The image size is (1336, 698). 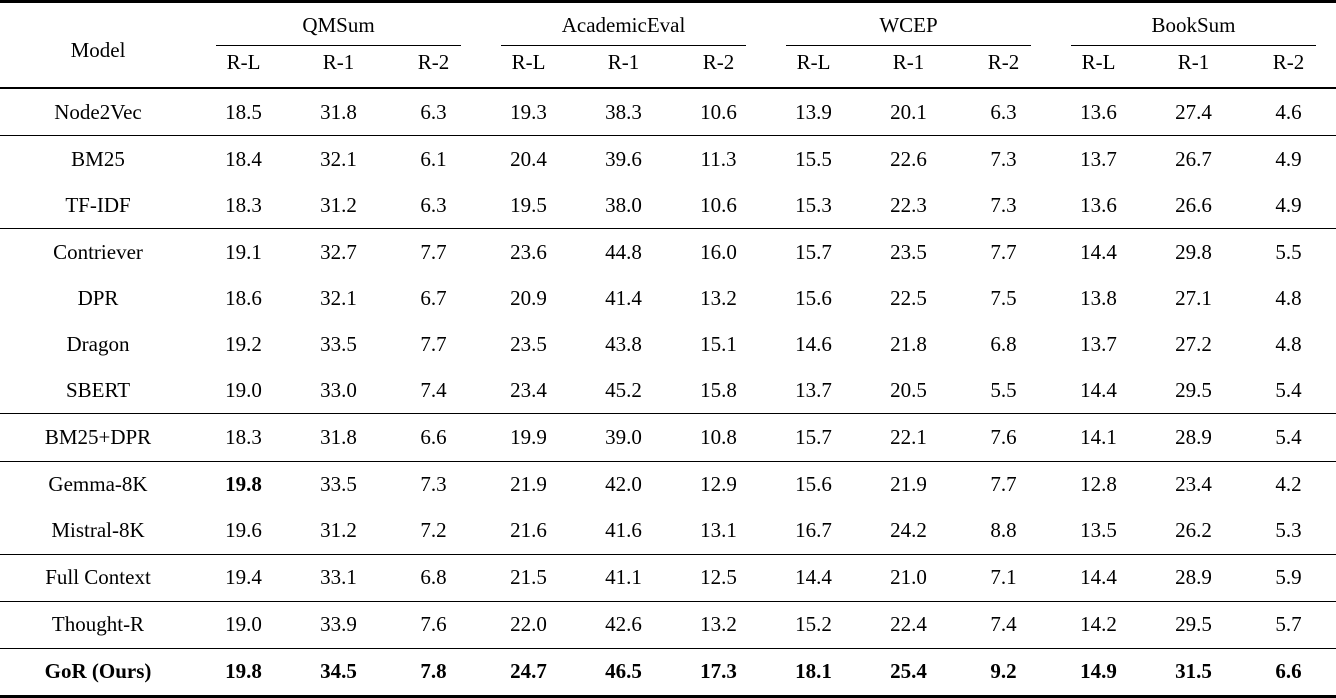 What do you see at coordinates (623, 671) in the screenshot?
I see `score-cell: 46.5` at bounding box center [623, 671].